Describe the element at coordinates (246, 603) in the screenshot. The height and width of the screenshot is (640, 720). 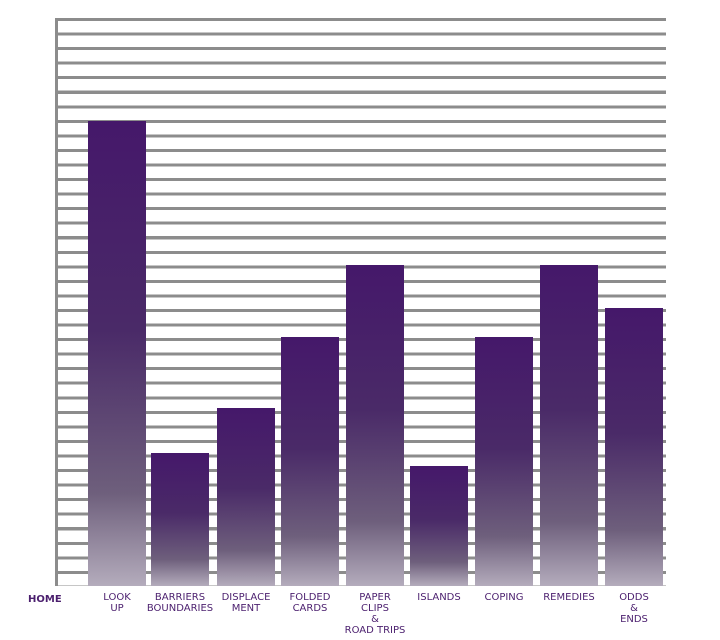
I see `nav-label: DISPLACE MENT` at that location.